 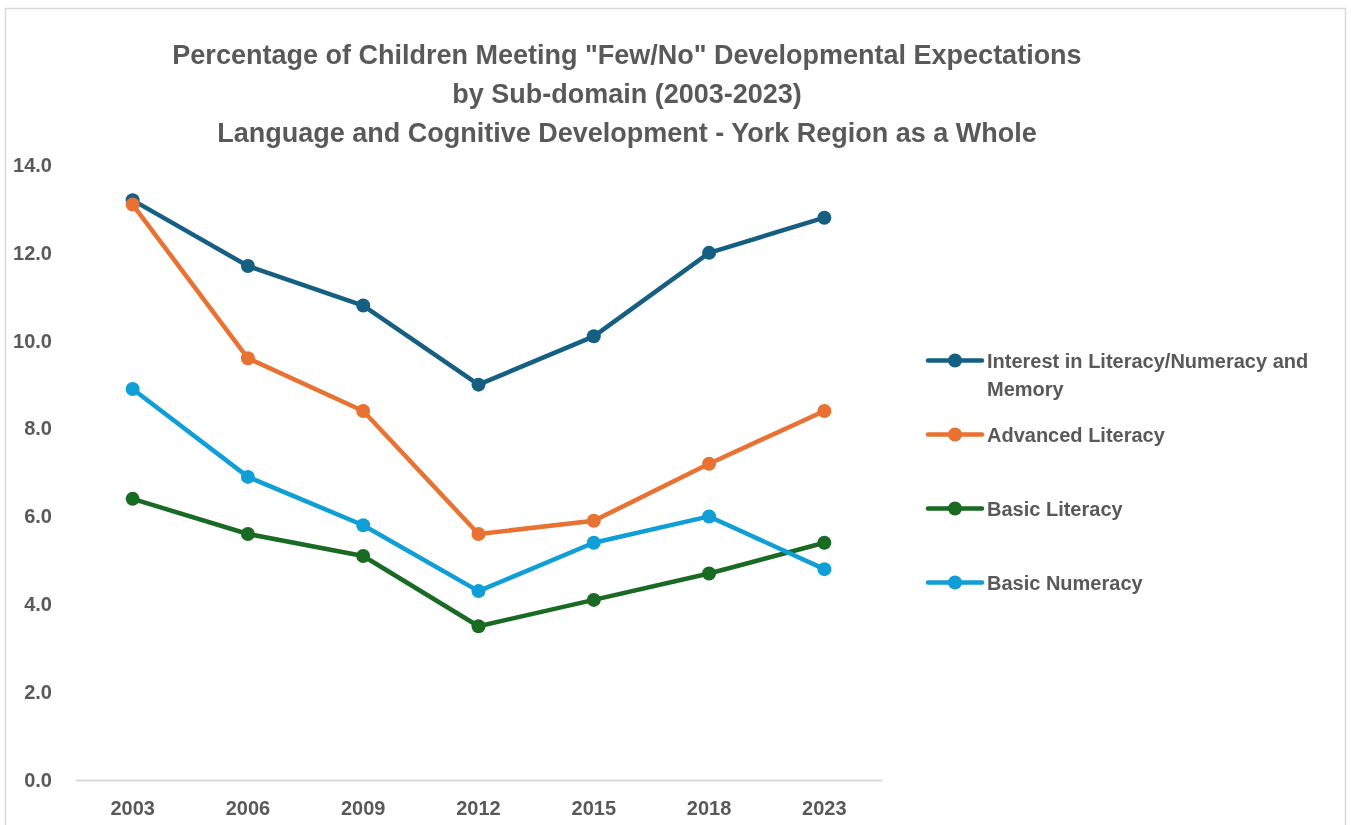 What do you see at coordinates (32, 340) in the screenshot?
I see `y-tick-label: 10.0` at bounding box center [32, 340].